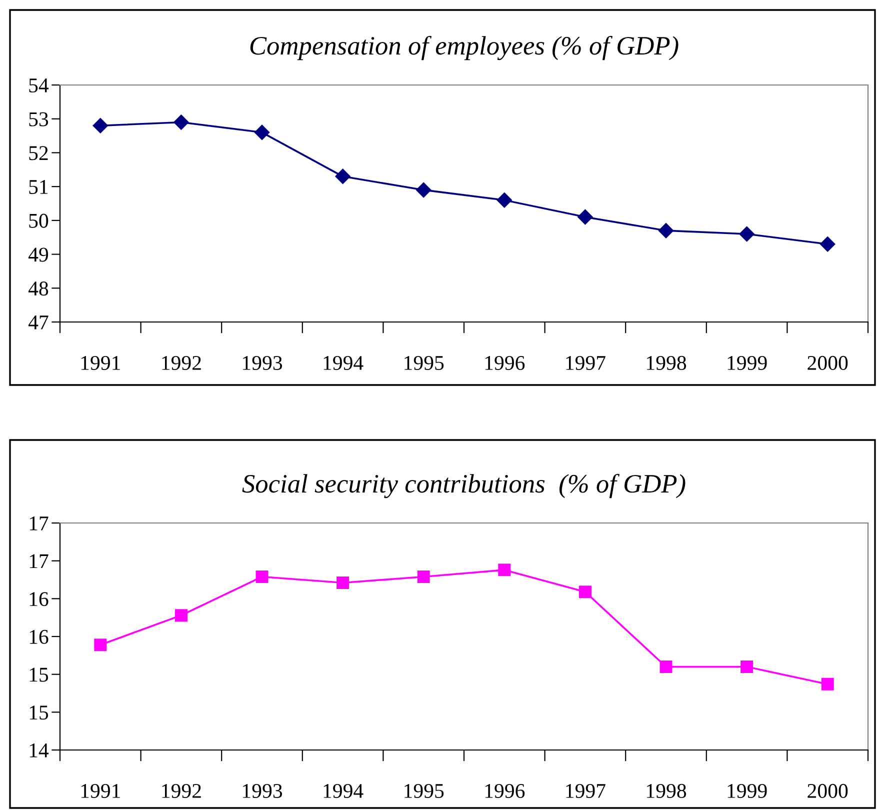 This screenshot has height=810, width=877. I want to click on y-tick-label: 52, so click(38, 153).